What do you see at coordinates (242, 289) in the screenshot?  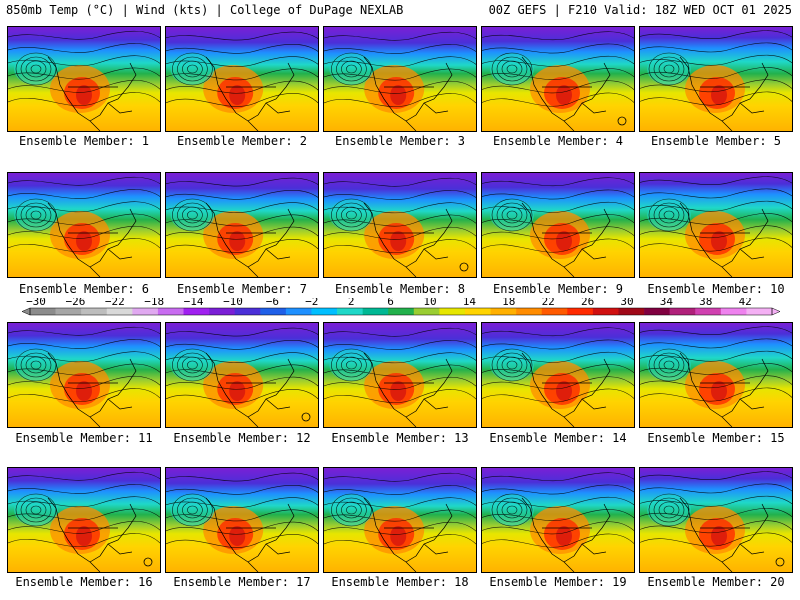 I see `member-label-7: Ensemble Member: 7` at bounding box center [242, 289].